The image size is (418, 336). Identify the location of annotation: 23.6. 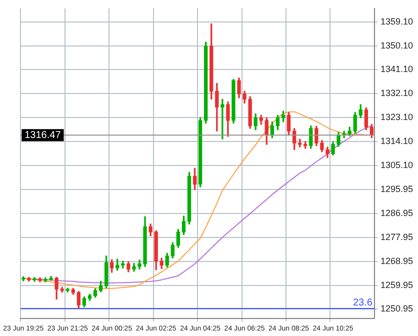
(363, 302).